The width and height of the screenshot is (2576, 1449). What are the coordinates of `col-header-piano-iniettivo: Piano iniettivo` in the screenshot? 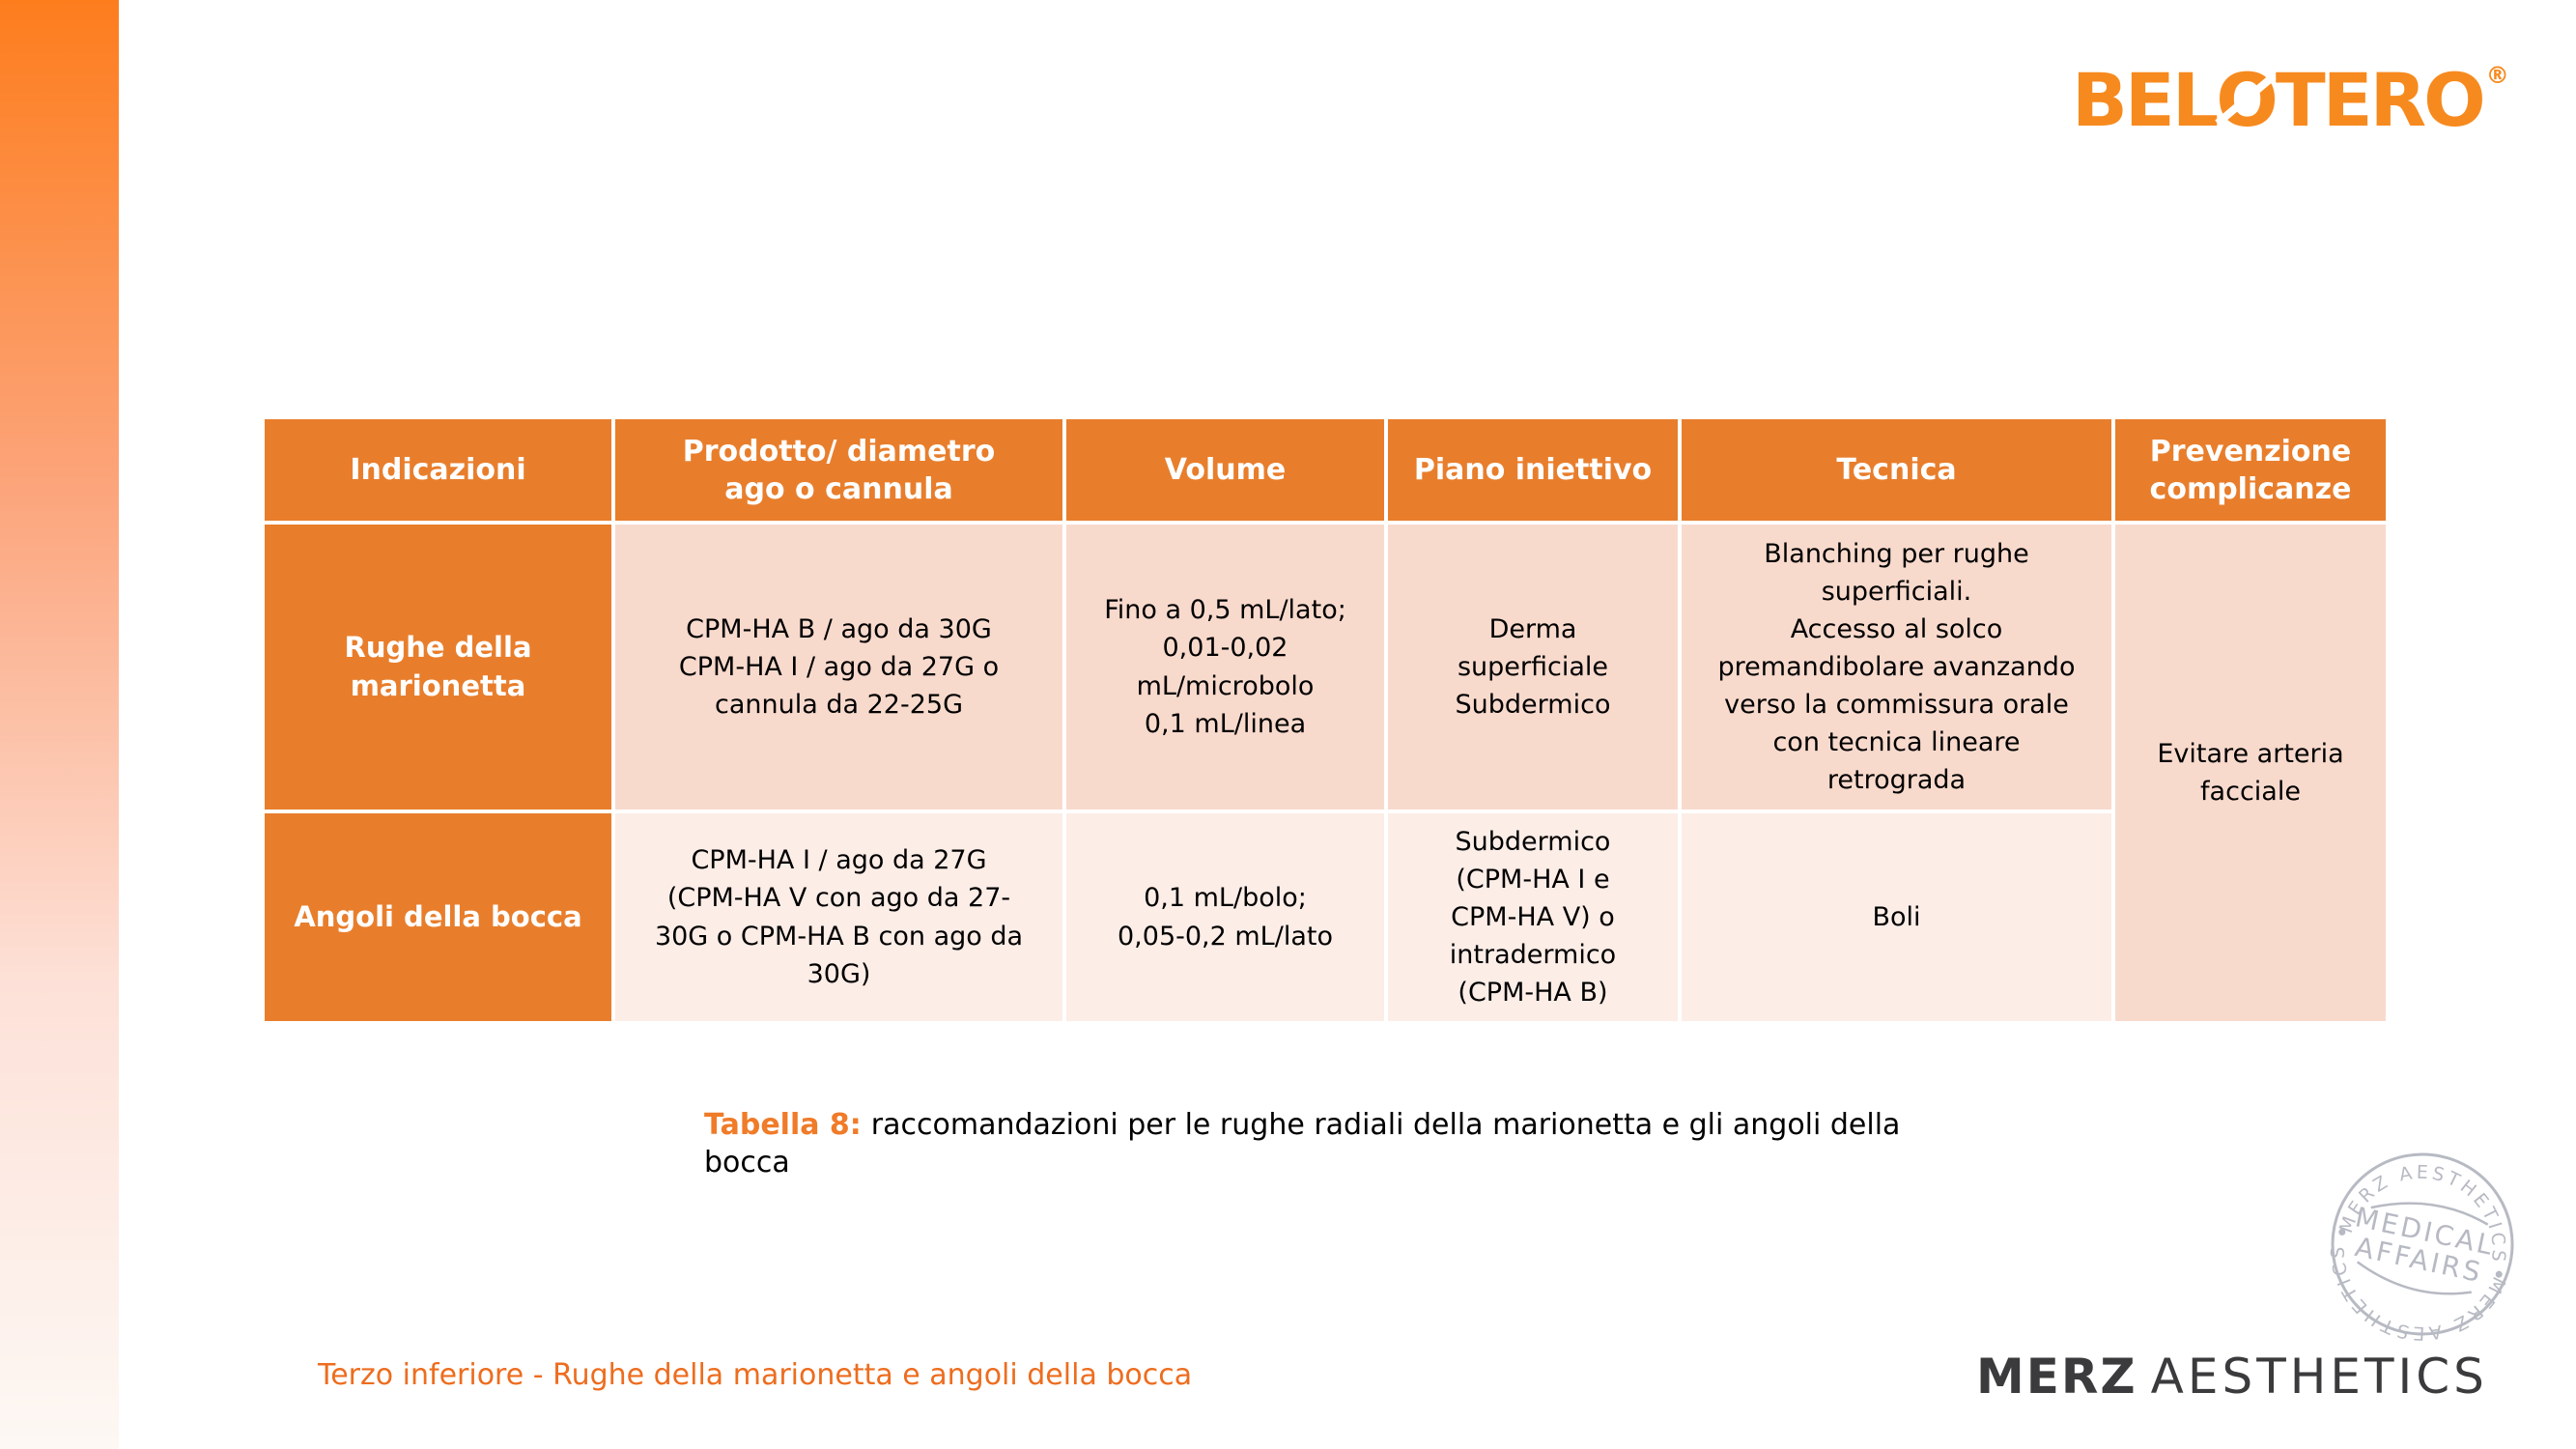 It's located at (1533, 470).